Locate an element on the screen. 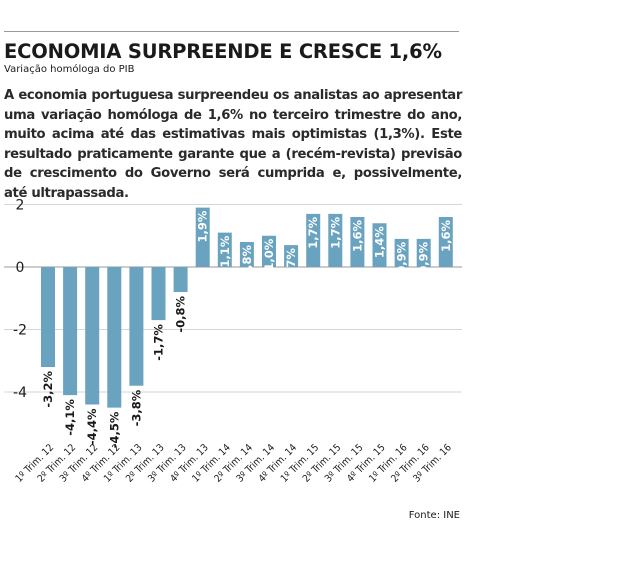 Image resolution: width=628 pixels, height=561 pixels. data-label: -3,8% is located at coordinates (136, 407).